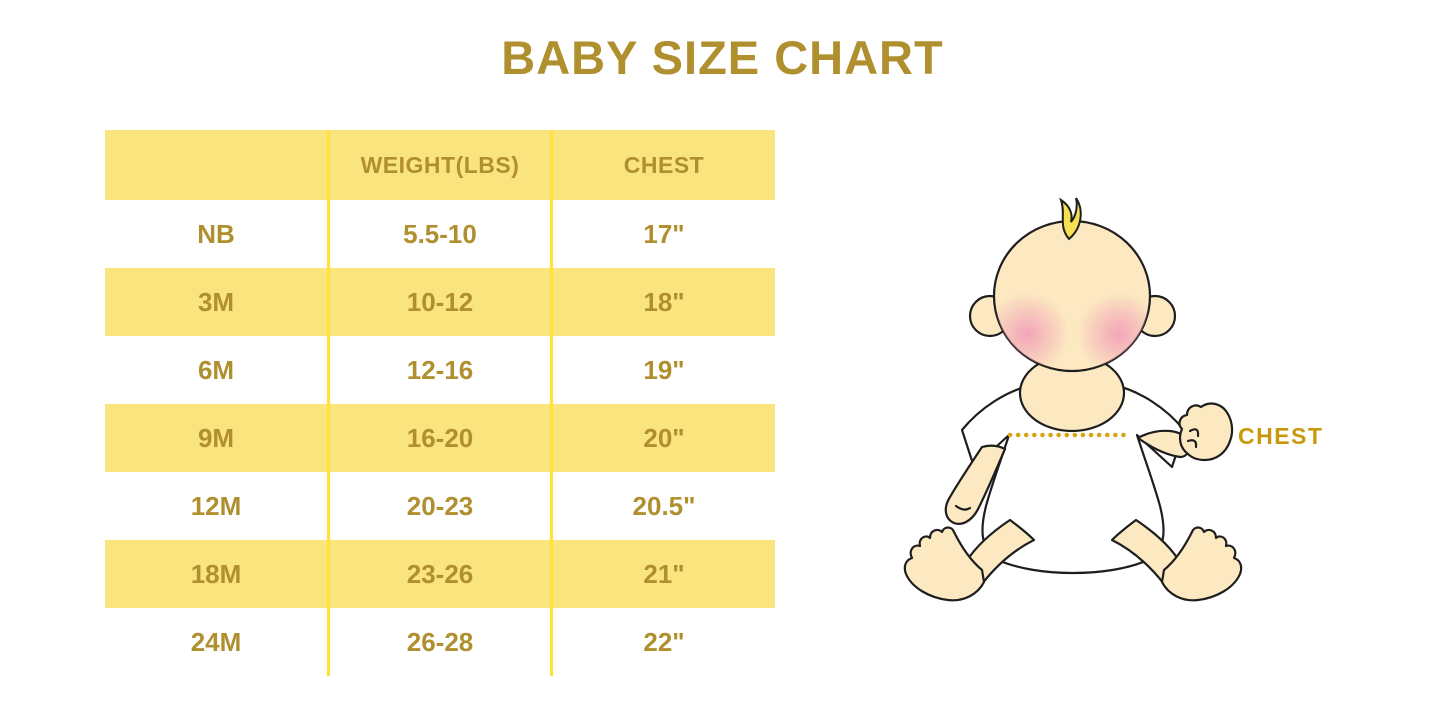 This screenshot has height=723, width=1445. I want to click on weight-cell: 16-20, so click(438, 438).